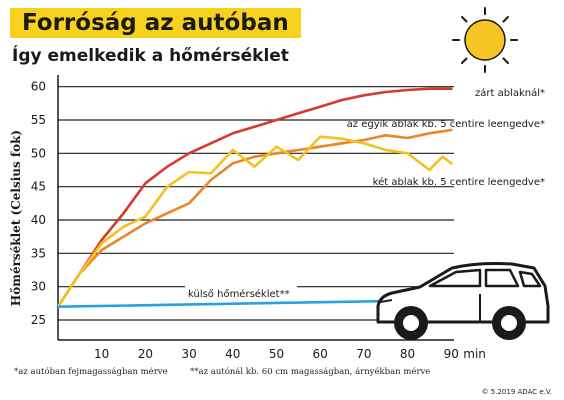 Image resolution: width=564 pixels, height=400 pixels. I want to click on x-tick-label: 10, so click(101, 354).